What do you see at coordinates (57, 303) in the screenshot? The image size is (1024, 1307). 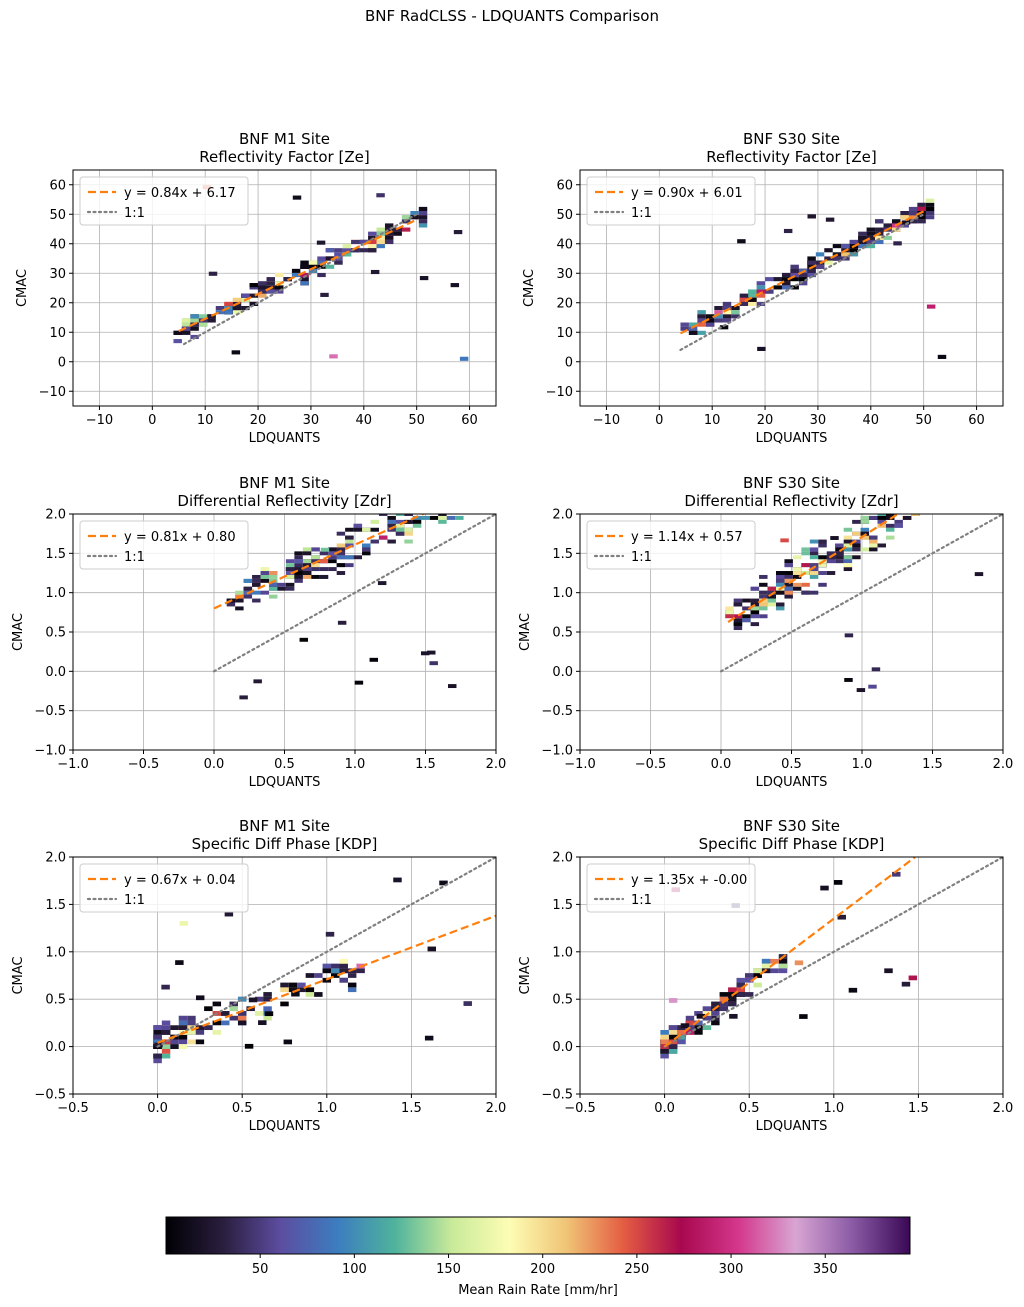 I see `y-tick-label: 20` at bounding box center [57, 303].